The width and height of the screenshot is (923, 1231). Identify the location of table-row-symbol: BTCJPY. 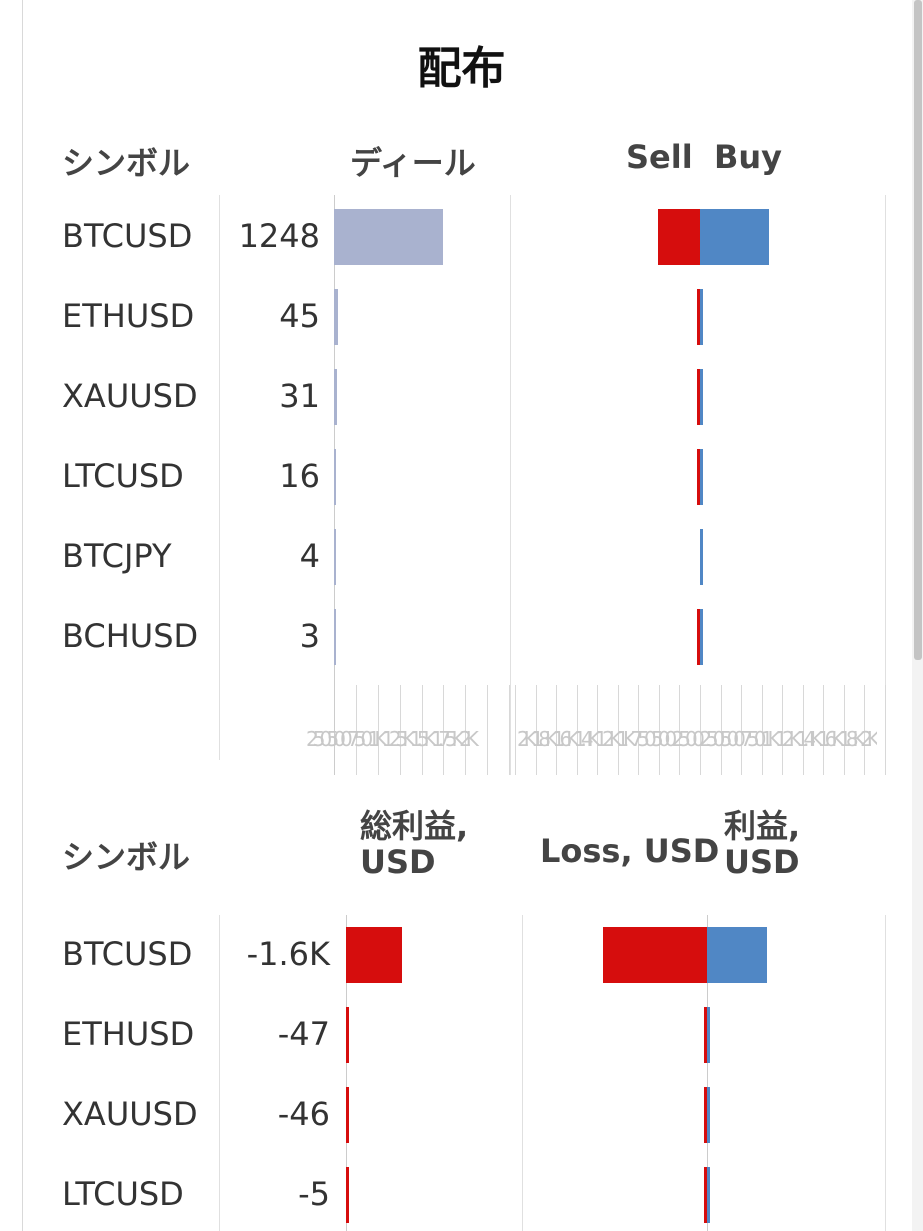
(117, 556).